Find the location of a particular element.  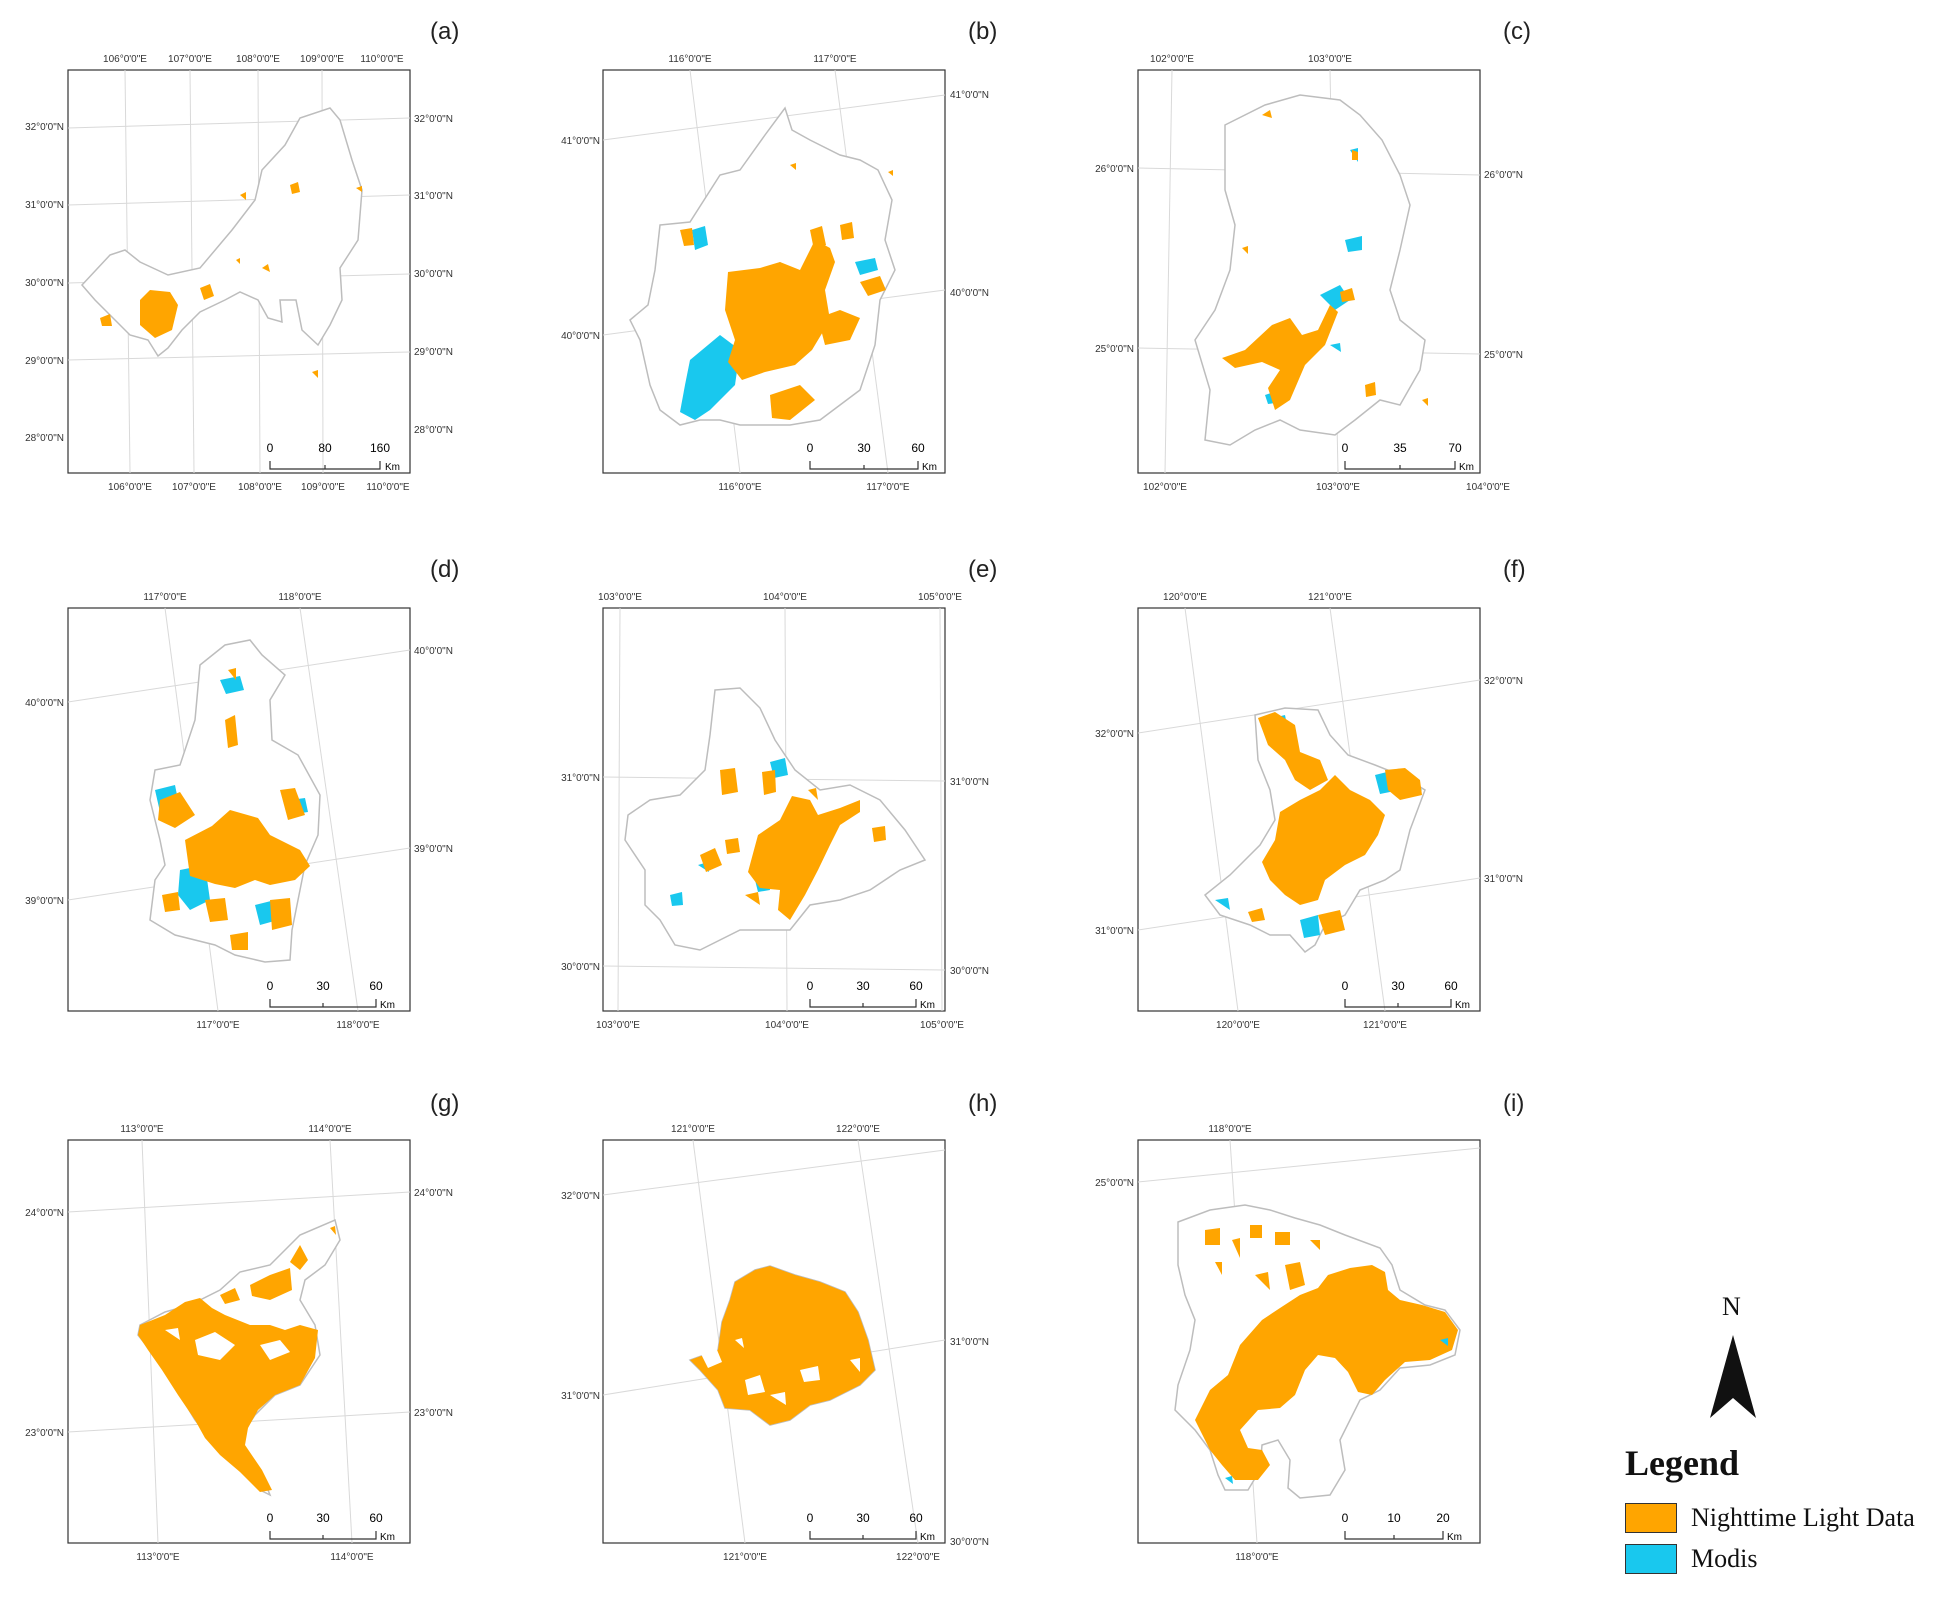

panel-b-scale-2: 60 is located at coordinates (918, 448).